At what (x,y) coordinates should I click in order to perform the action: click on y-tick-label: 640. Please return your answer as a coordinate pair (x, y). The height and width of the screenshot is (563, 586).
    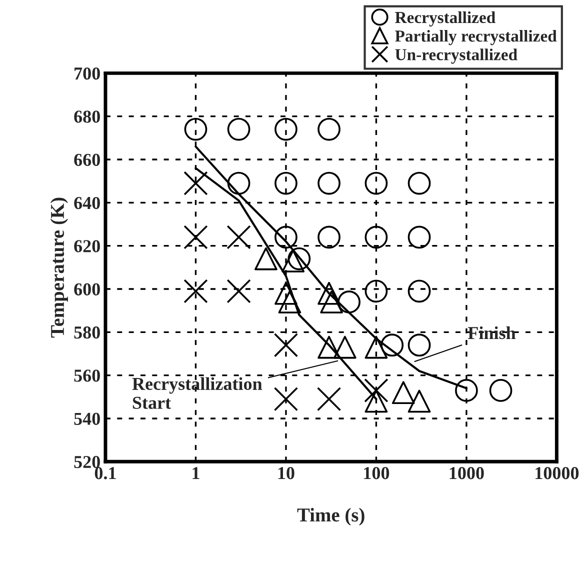
    Looking at the image, I should click on (87, 203).